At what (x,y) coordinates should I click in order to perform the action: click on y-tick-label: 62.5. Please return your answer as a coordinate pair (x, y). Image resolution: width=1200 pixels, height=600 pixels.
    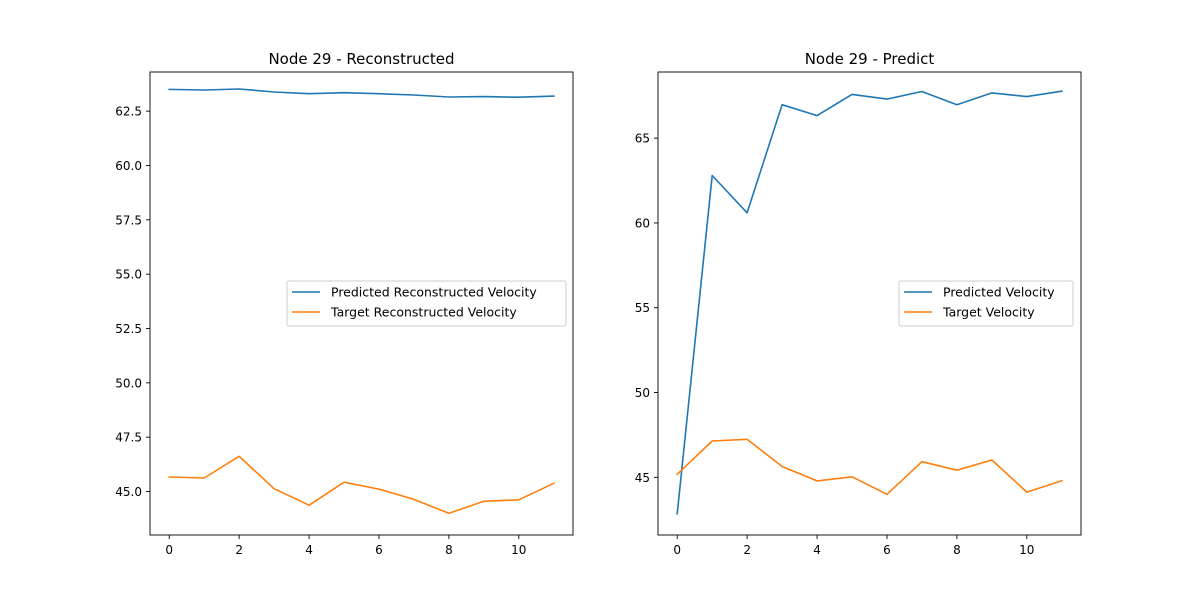
    Looking at the image, I should click on (128, 112).